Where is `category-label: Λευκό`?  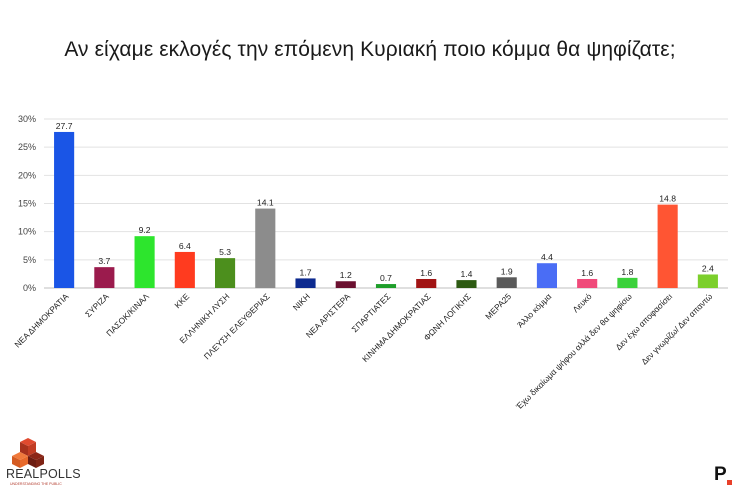
category-label: Λευκό is located at coordinates (581, 302).